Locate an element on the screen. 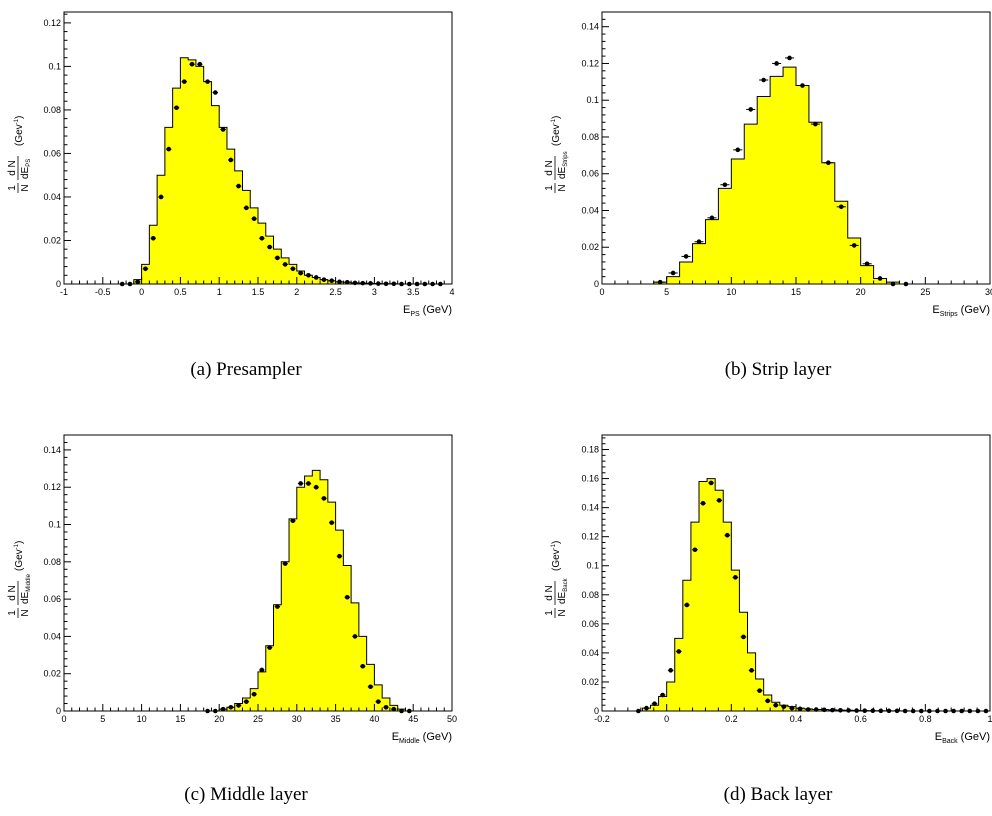  x-tick-label: 10 is located at coordinates (142, 719).